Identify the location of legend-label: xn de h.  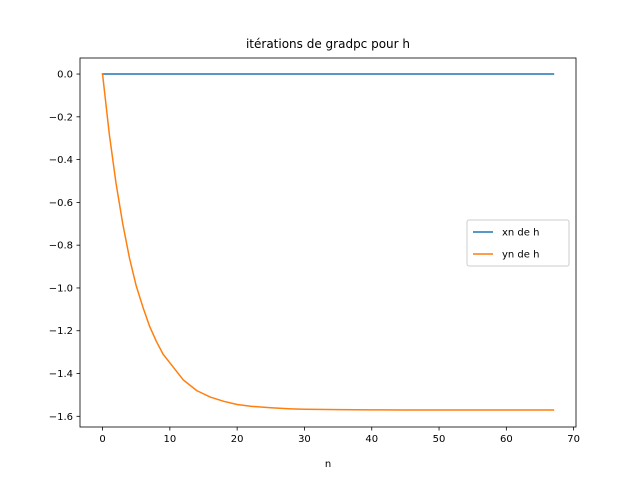
(520, 233).